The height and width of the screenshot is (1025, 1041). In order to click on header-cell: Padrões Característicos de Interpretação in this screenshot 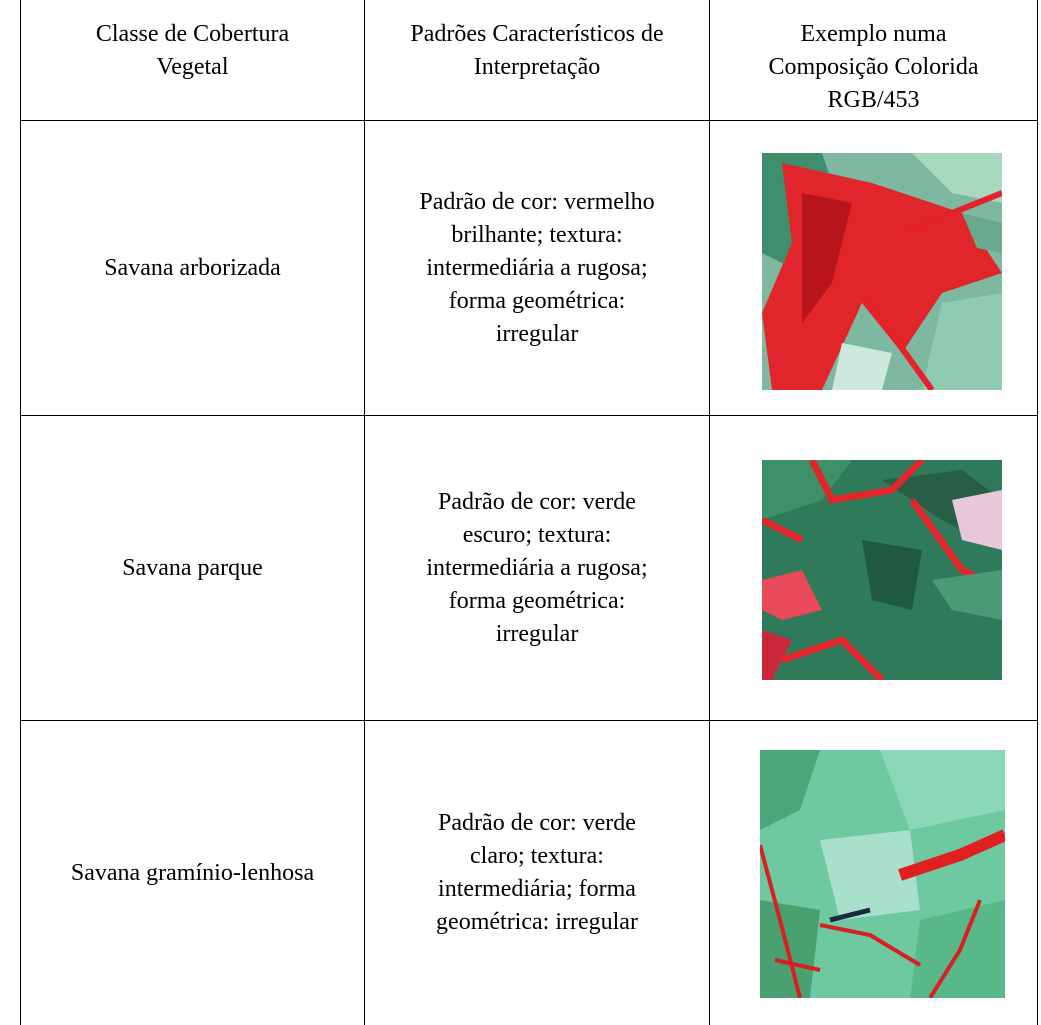, I will do `click(537, 53)`.